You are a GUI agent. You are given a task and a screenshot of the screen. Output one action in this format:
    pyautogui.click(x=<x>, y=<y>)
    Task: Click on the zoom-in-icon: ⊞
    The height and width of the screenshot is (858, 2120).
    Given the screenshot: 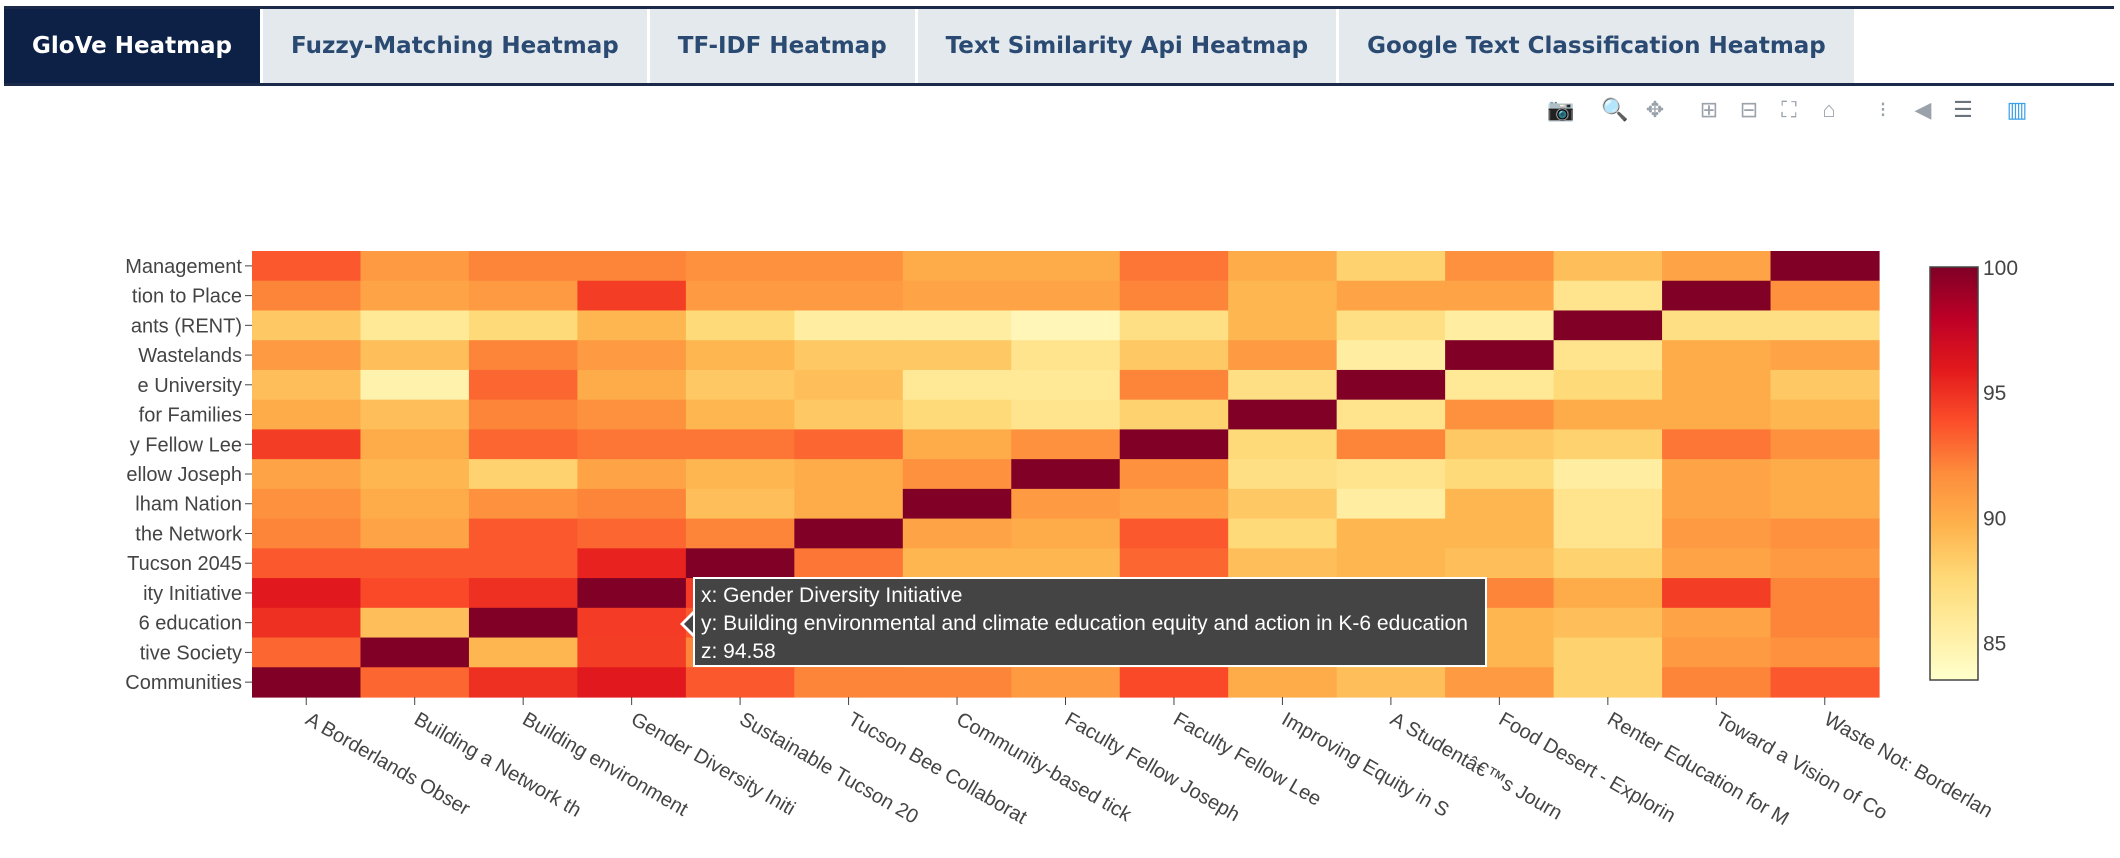 What is the action you would take?
    pyautogui.click(x=1709, y=109)
    